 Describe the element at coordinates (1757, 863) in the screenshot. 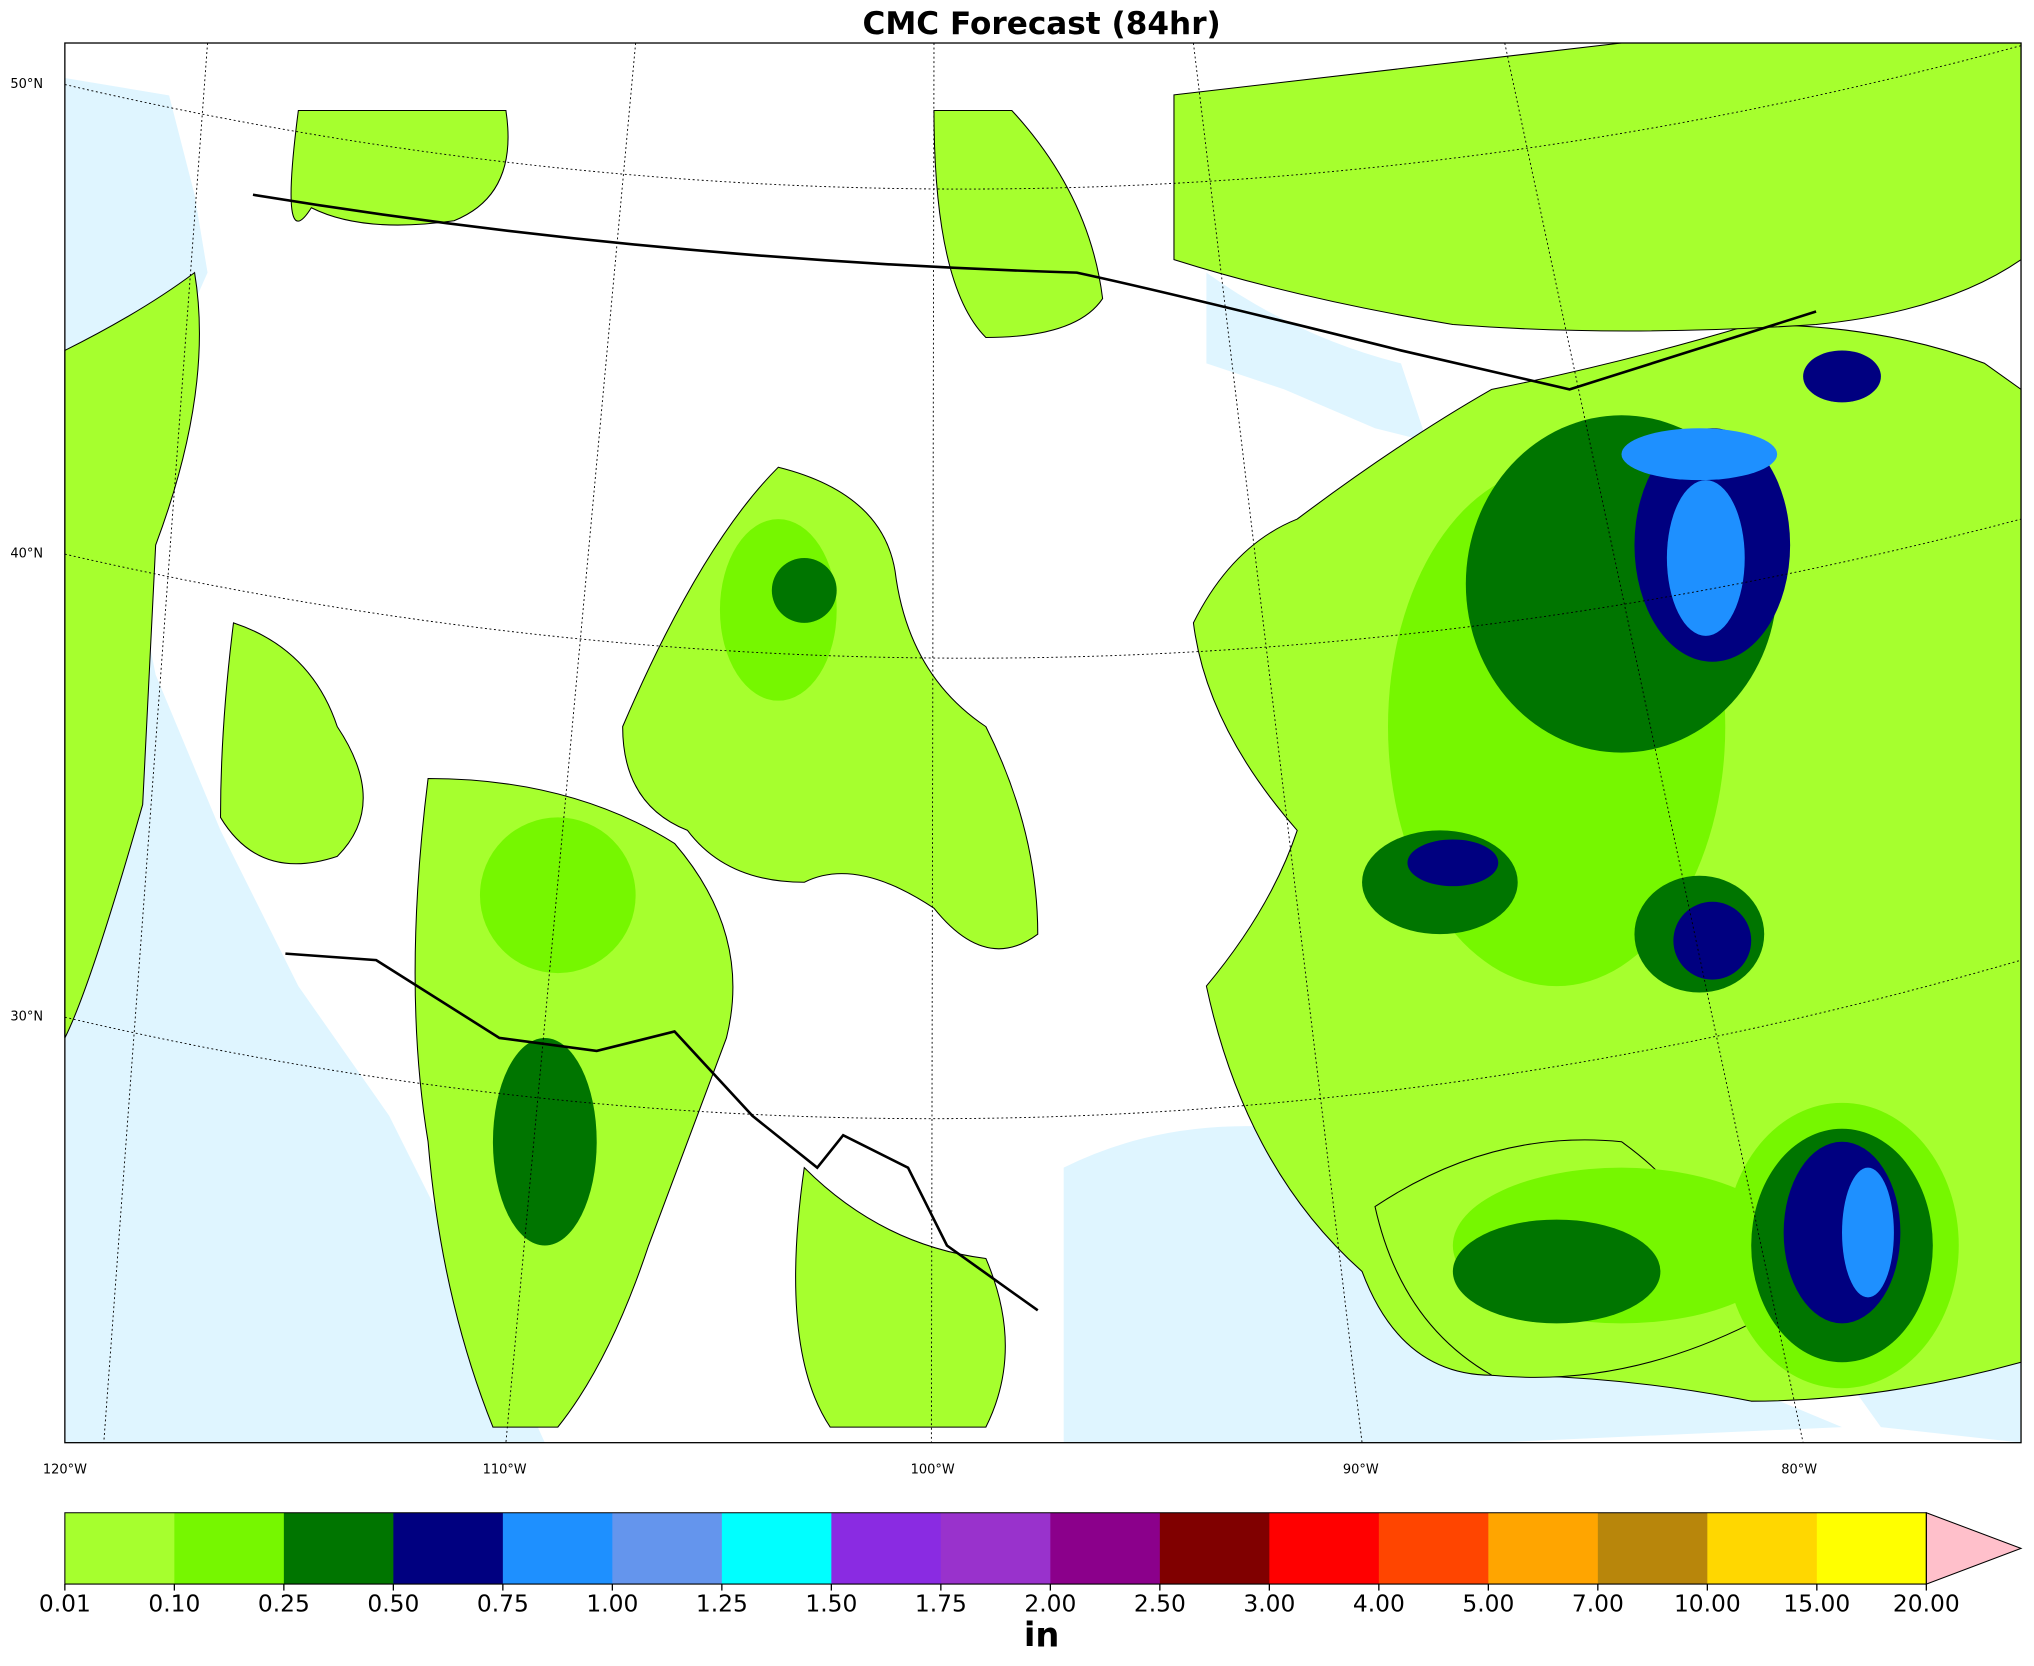

I see `precip-extreme` at that location.